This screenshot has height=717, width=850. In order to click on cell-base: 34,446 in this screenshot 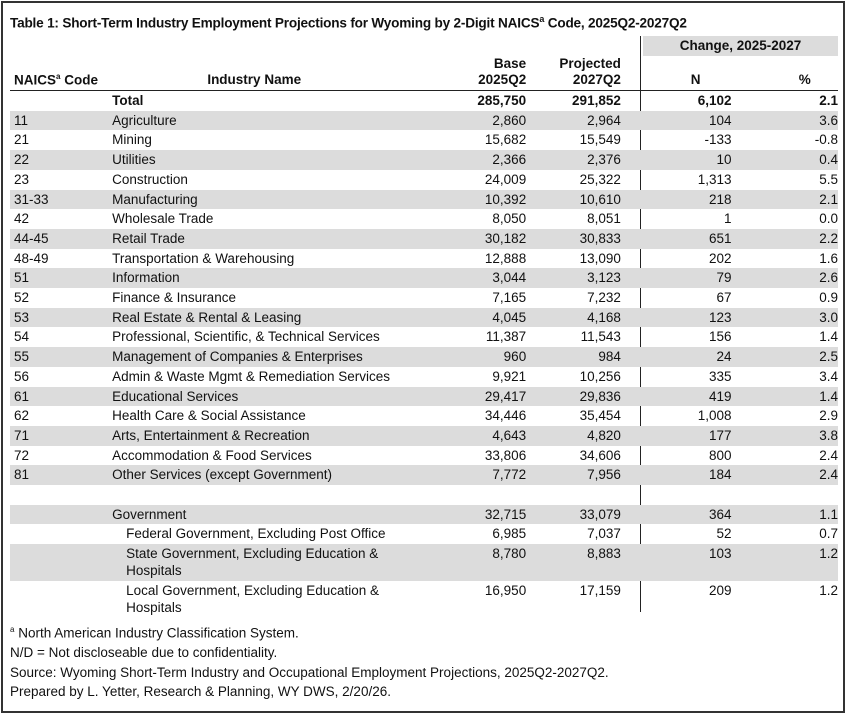, I will do `click(505, 416)`.